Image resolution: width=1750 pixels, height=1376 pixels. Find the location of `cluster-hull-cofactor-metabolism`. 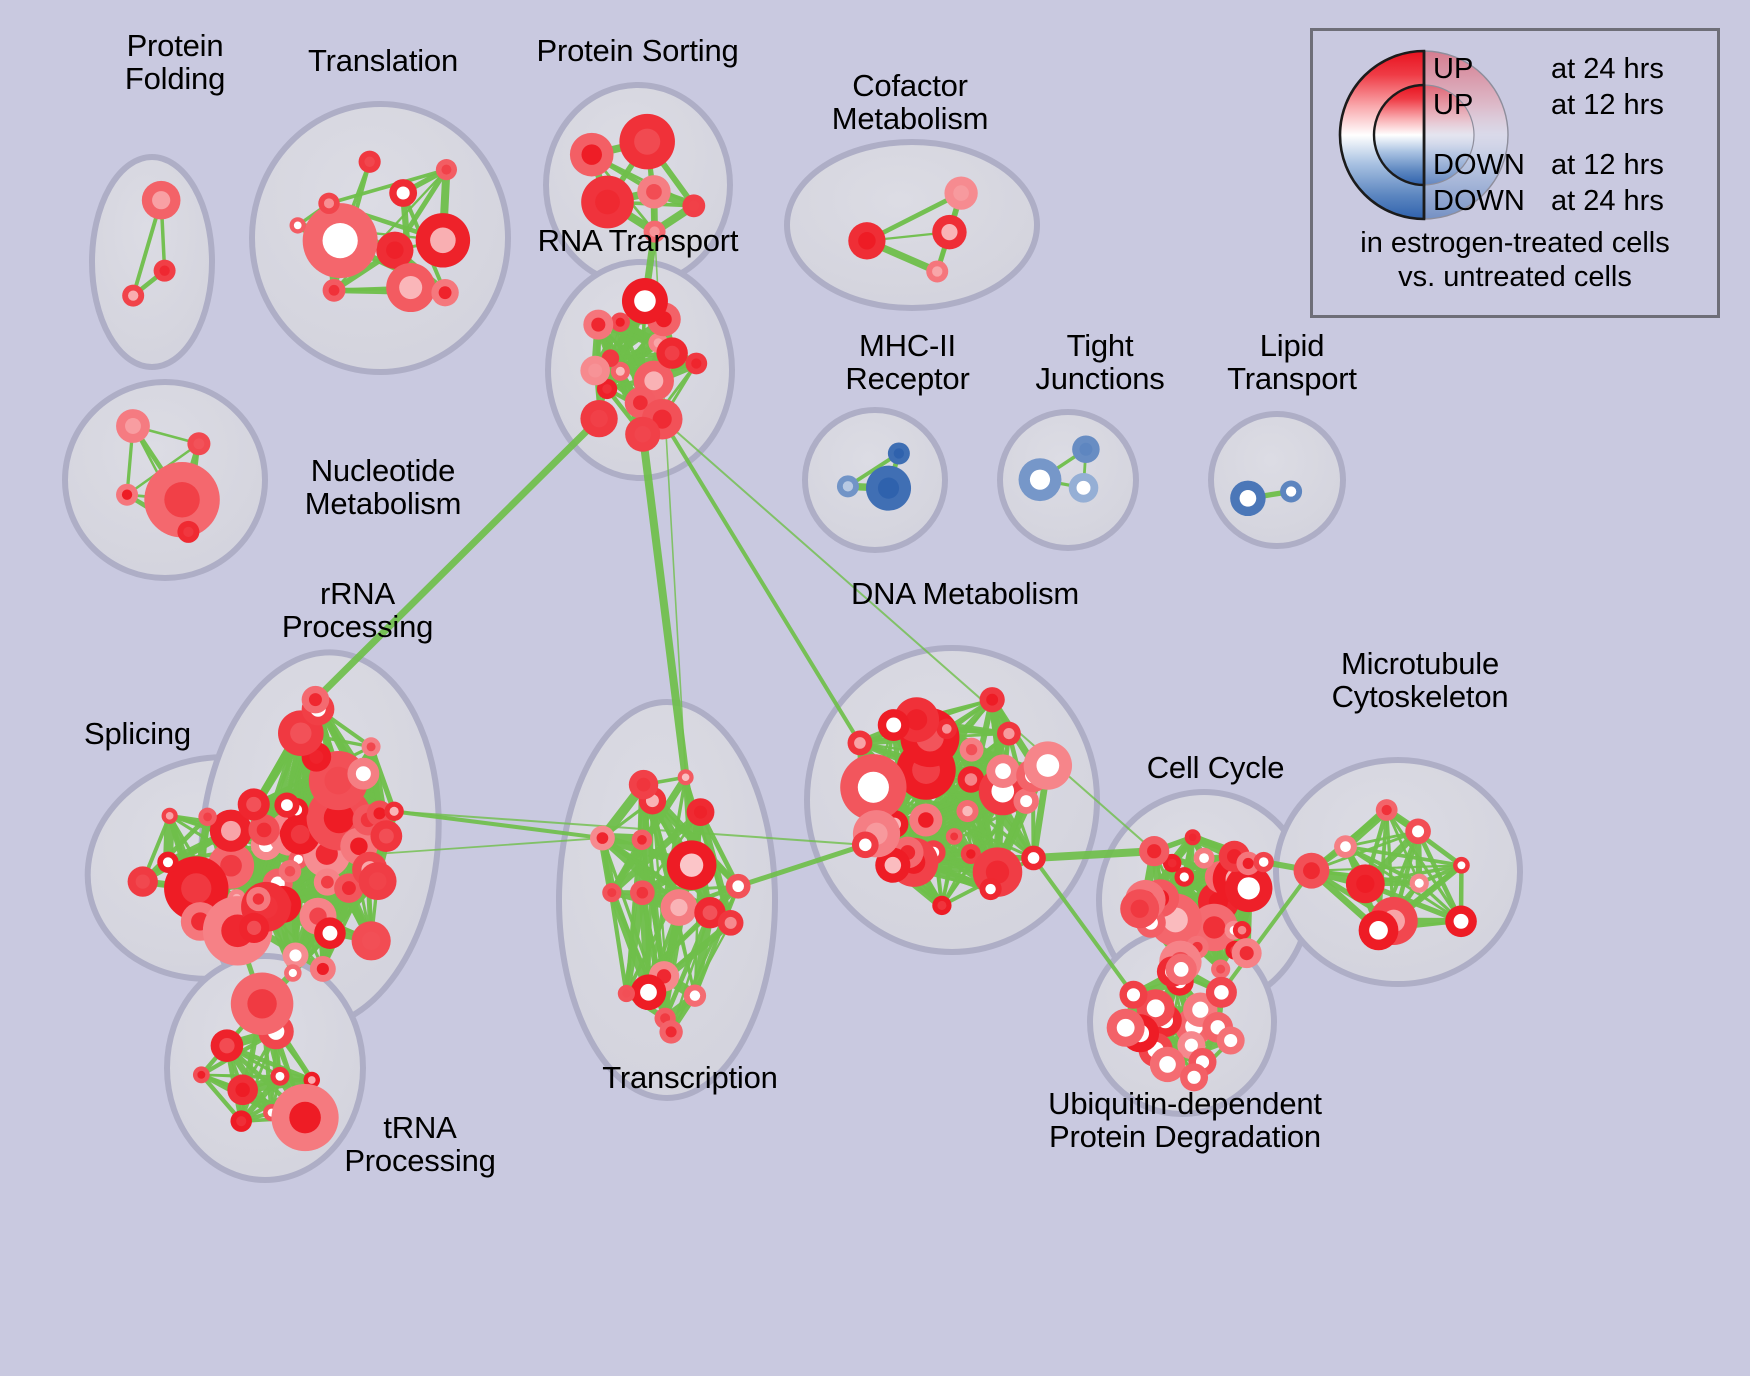

cluster-hull-cofactor-metabolism is located at coordinates (912, 225).